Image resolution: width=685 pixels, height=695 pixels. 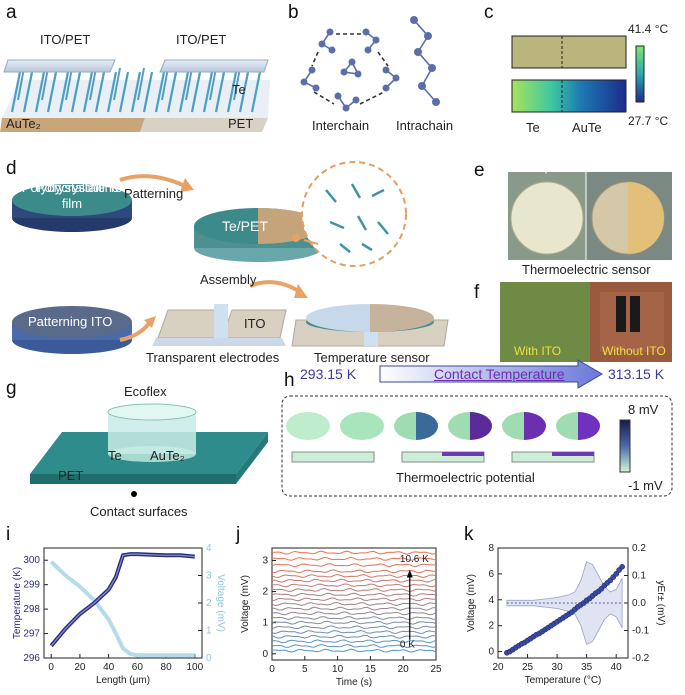 I want to click on ecoflex-label: Ecoflex, so click(x=145, y=391).